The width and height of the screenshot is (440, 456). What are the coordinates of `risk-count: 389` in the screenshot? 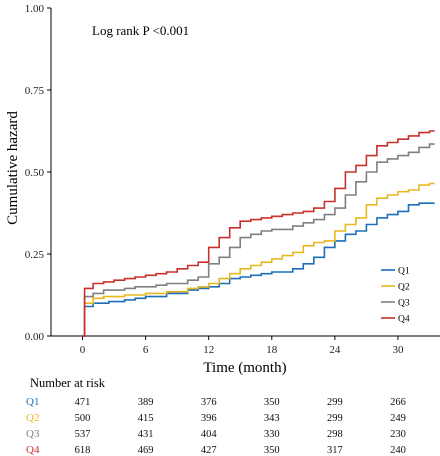 It's located at (146, 402).